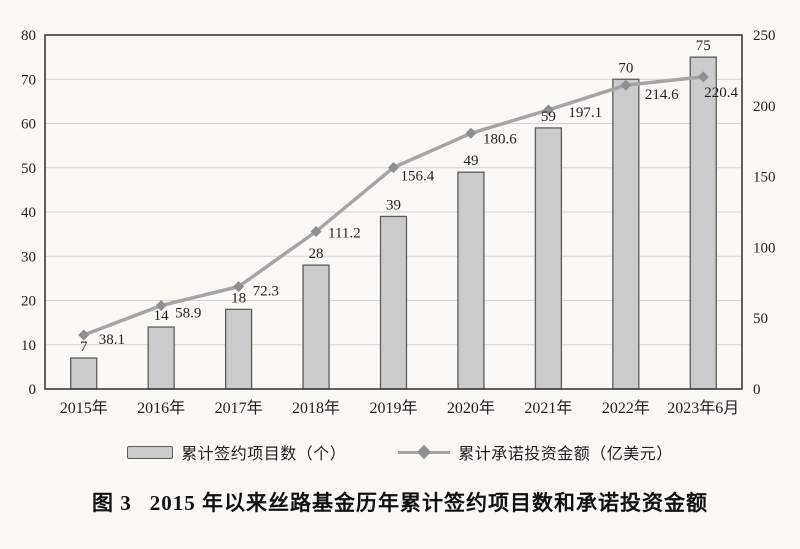 Image resolution: width=800 pixels, height=549 pixels. Describe the element at coordinates (764, 36) in the screenshot. I see `right-axis-tick-label: 250` at that location.